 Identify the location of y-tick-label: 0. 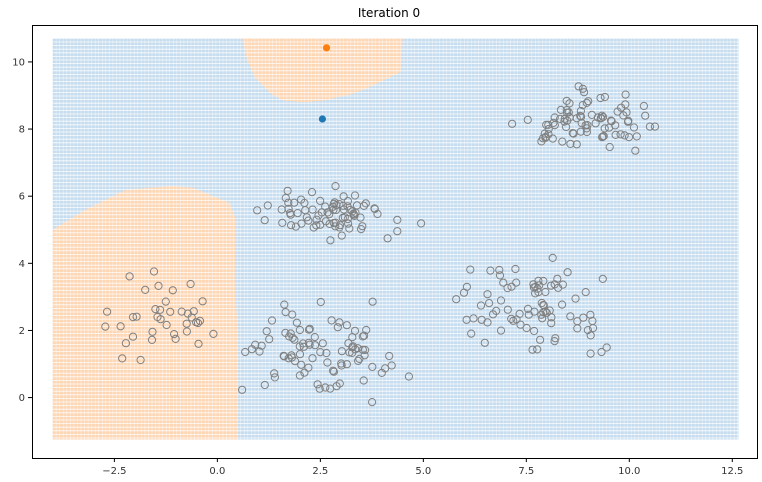
(22, 398).